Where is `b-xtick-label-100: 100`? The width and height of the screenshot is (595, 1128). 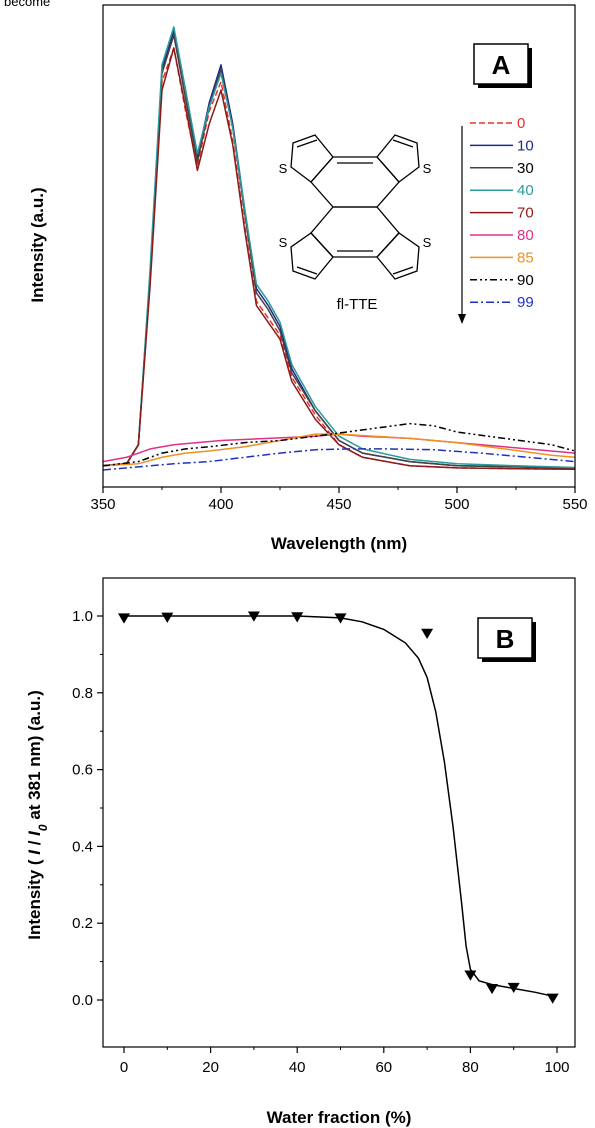 b-xtick-label-100: 100 is located at coordinates (556, 1067).